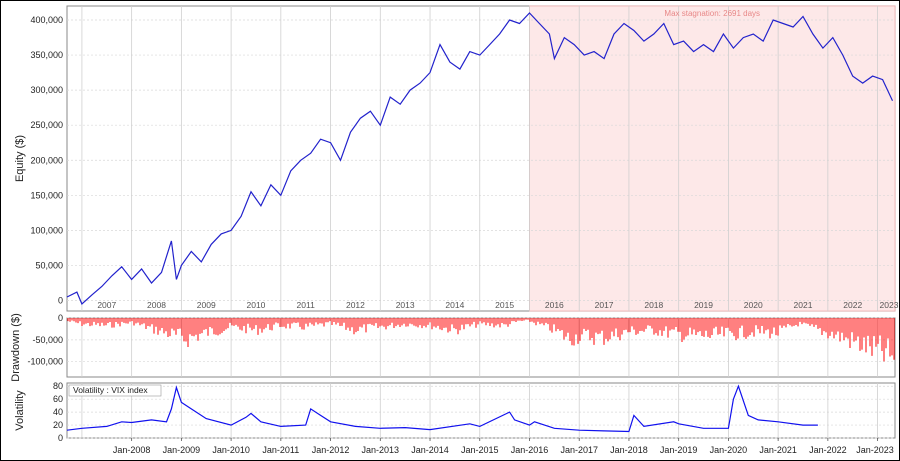 The image size is (900, 461). Describe the element at coordinates (331, 450) in the screenshot. I see `x-tick-label: Jan-2012` at that location.